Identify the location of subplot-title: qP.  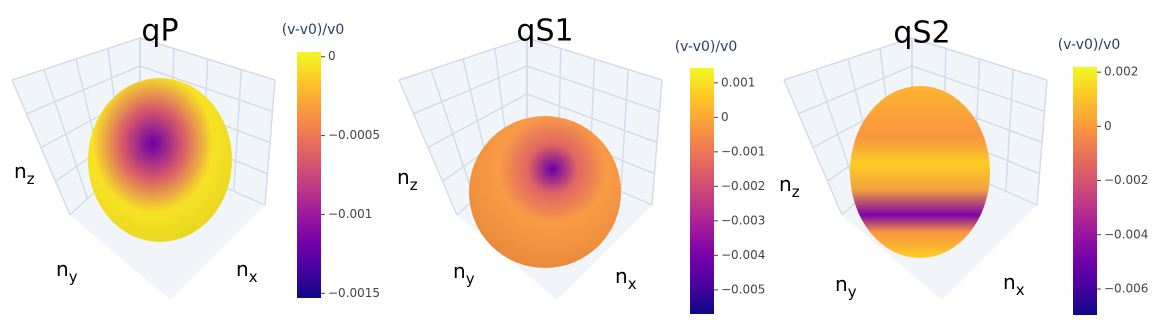
(159, 31).